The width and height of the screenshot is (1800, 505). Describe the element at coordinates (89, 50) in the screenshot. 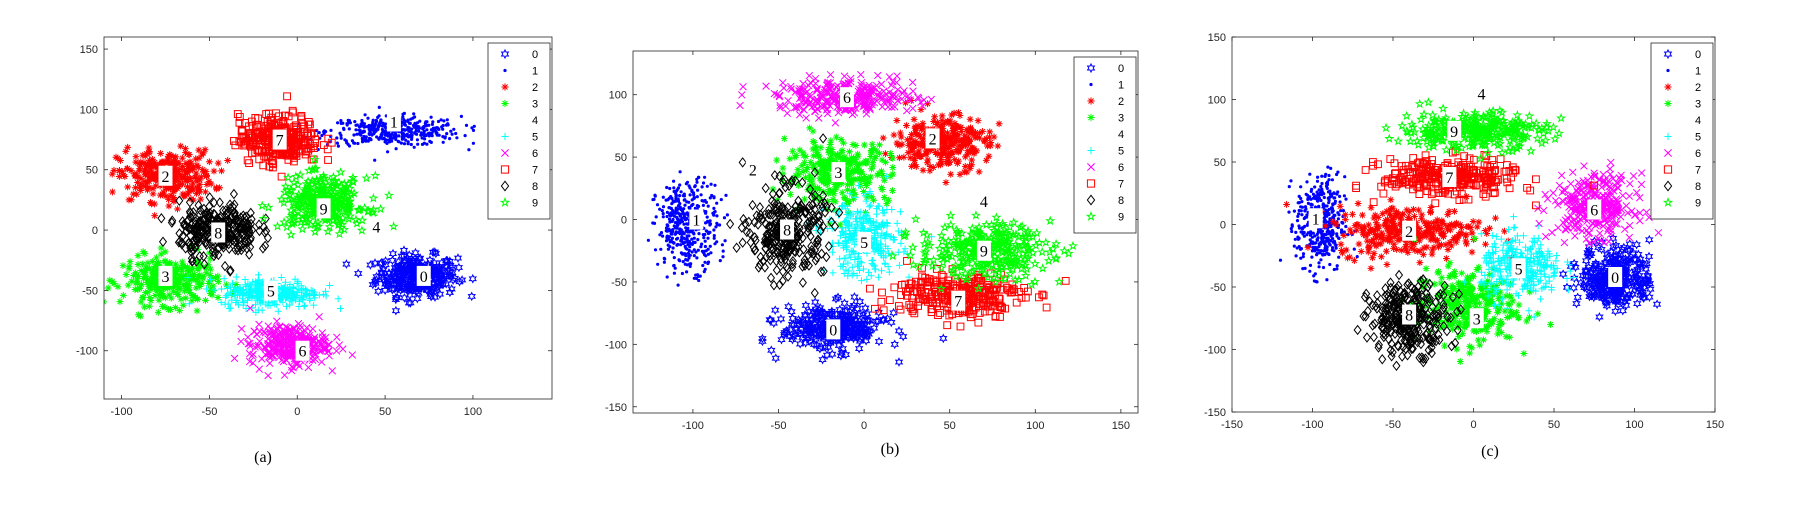

I see `y-tick-label: 150` at that location.